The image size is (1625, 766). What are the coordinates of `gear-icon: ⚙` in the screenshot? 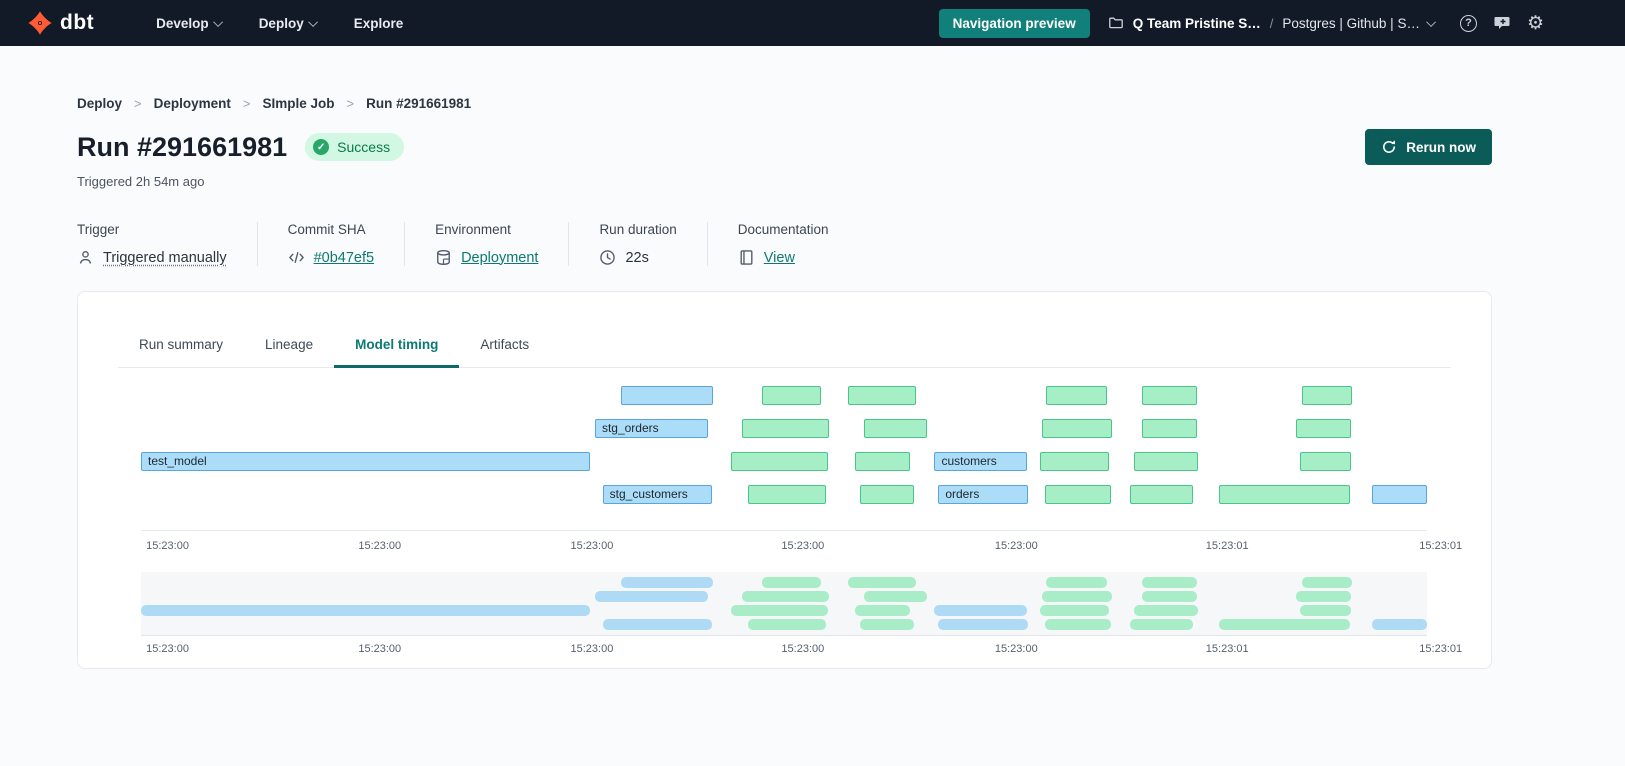 It's located at (1535, 23).